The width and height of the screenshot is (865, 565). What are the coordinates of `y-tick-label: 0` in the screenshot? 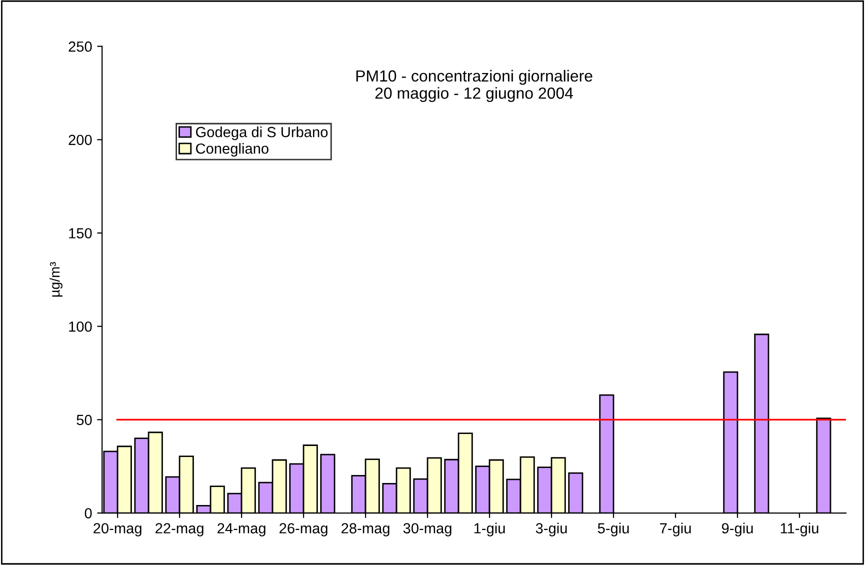 It's located at (88, 513).